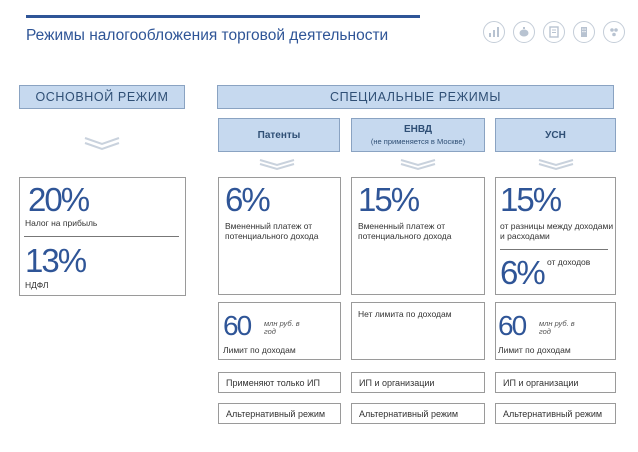 This screenshot has width=638, height=452. What do you see at coordinates (61, 223) in the screenshot?
I see `profit-tax-label: Налог на прибыль` at bounding box center [61, 223].